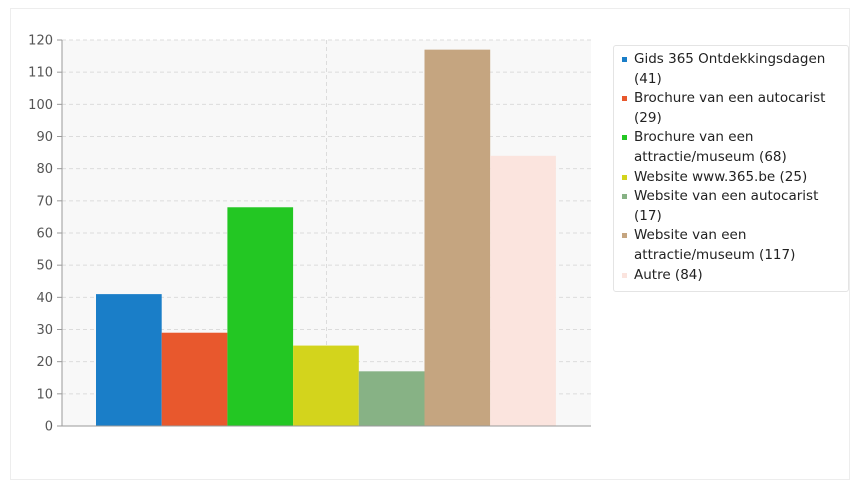 The image size is (855, 484). What do you see at coordinates (721, 176) in the screenshot?
I see `legend-label: Website www.365.be (25)` at bounding box center [721, 176].